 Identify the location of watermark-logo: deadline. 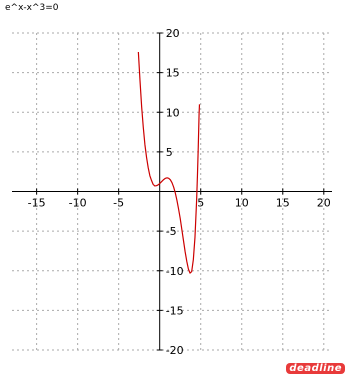
(315, 368).